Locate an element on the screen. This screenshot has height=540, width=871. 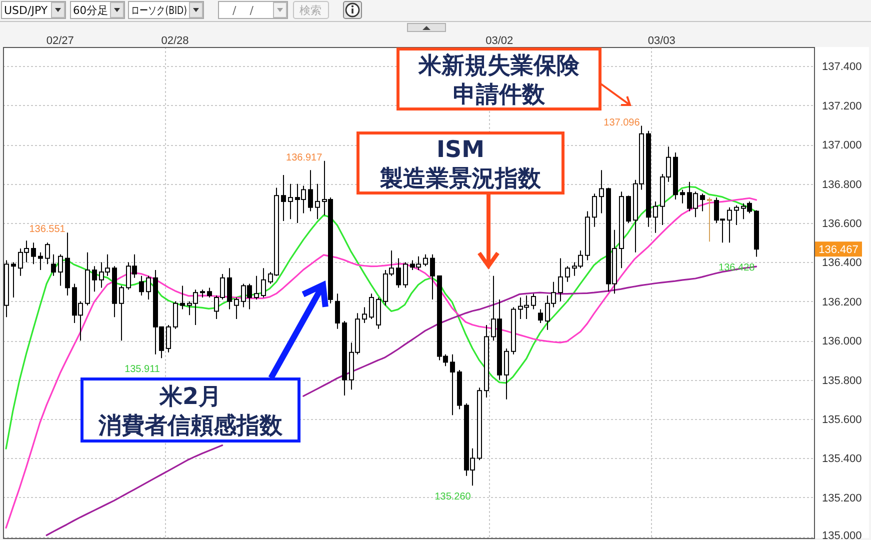
annotation: 136.551 is located at coordinates (47, 230).